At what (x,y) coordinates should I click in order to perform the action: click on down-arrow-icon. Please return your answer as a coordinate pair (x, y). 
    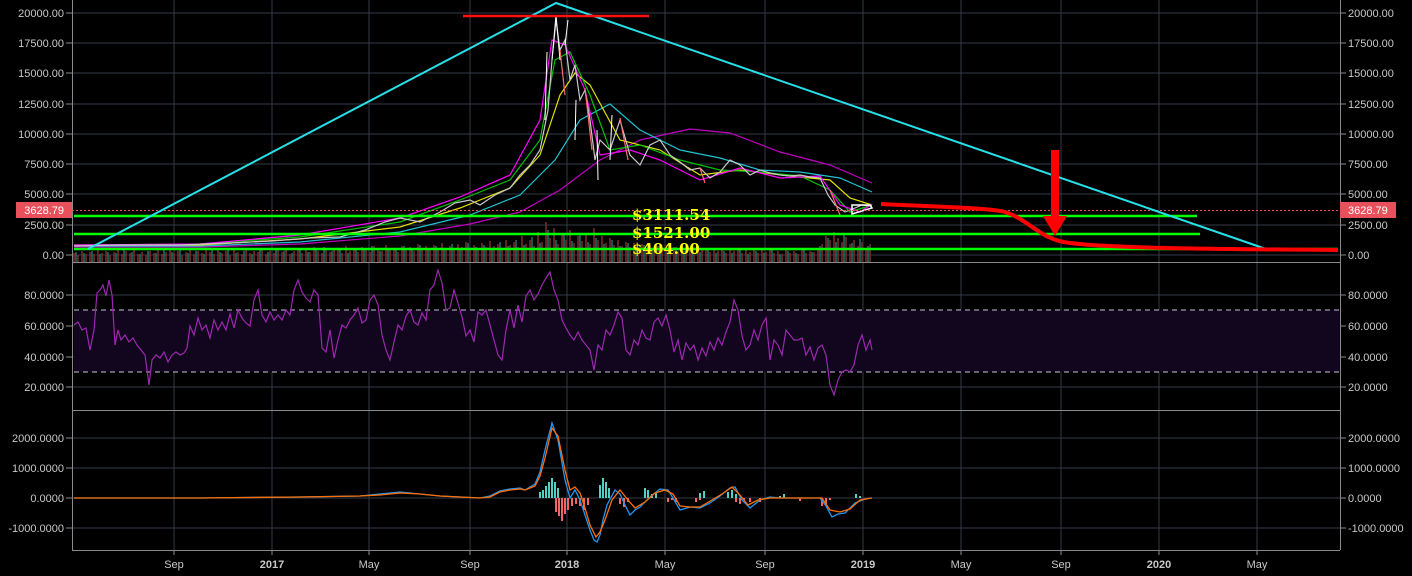
    Looking at the image, I should click on (1055, 193).